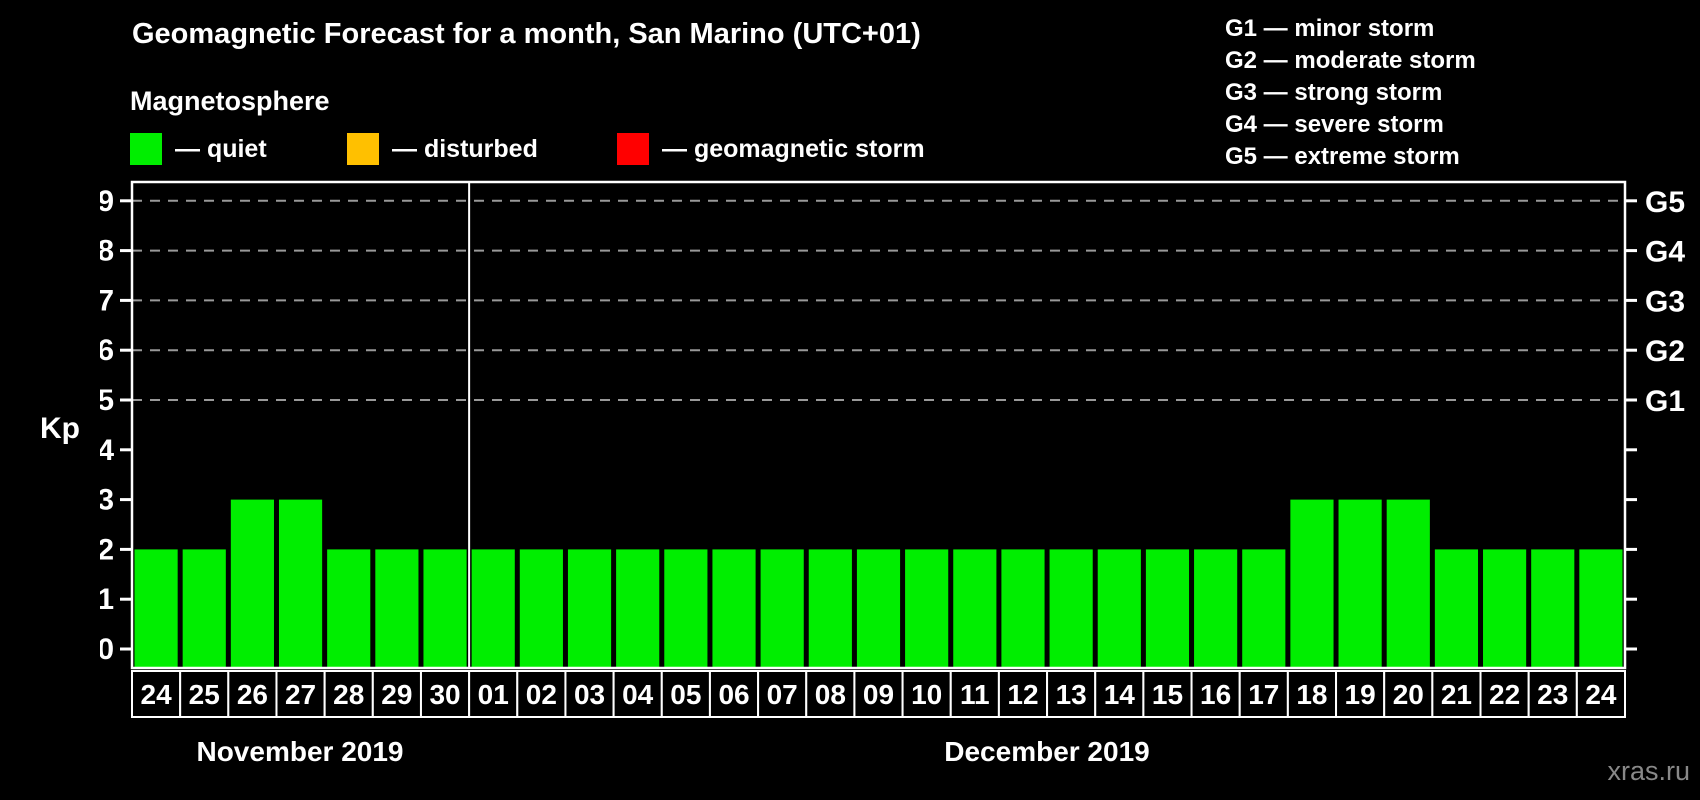  What do you see at coordinates (107, 450) in the screenshot?
I see `y-tick-label: 4` at bounding box center [107, 450].